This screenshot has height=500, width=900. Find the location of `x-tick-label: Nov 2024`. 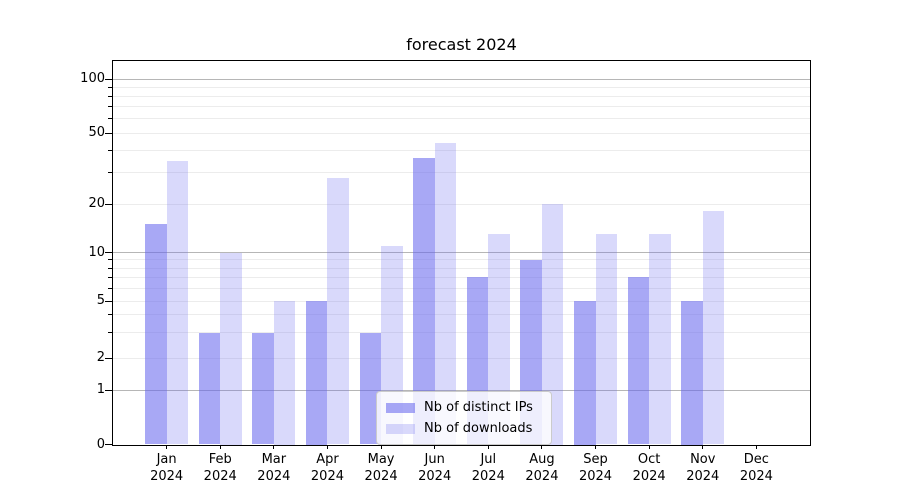

x-tick-label: Nov 2024 is located at coordinates (703, 468).